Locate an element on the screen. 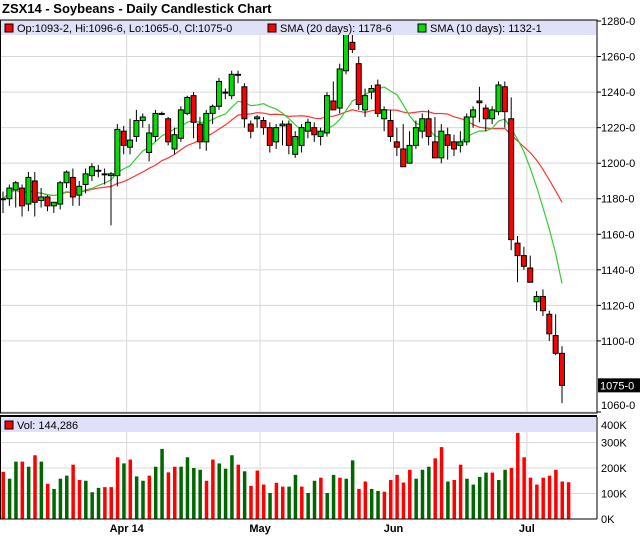 This screenshot has height=536, width=640. ohlc-legend-swatch is located at coordinates (9, 28).